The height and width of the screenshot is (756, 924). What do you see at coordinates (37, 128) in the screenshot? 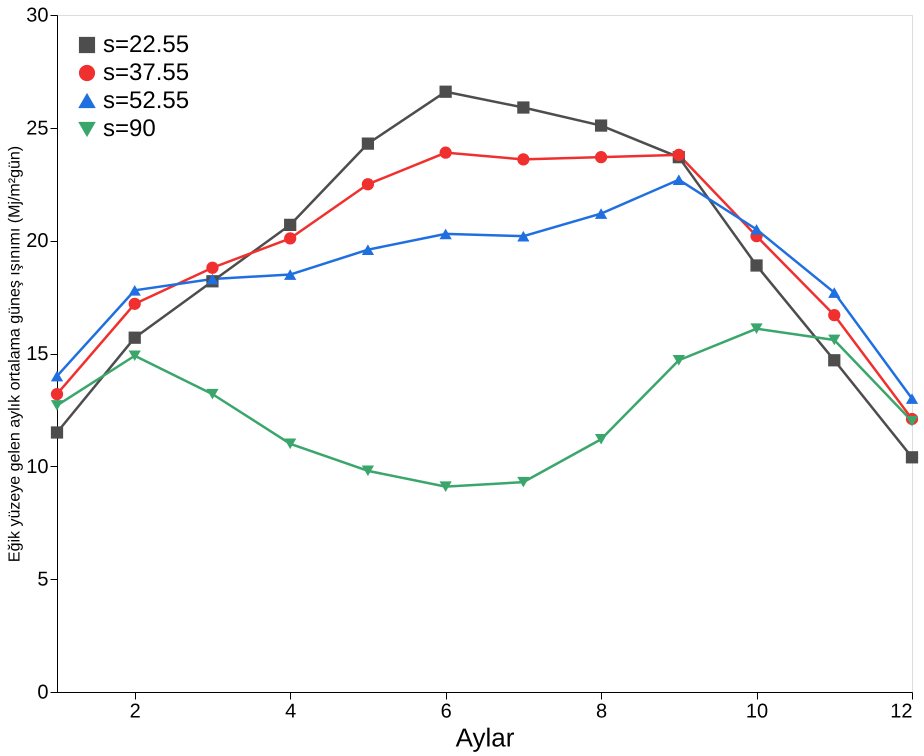
I see `y-tick-label: 25` at bounding box center [37, 128].